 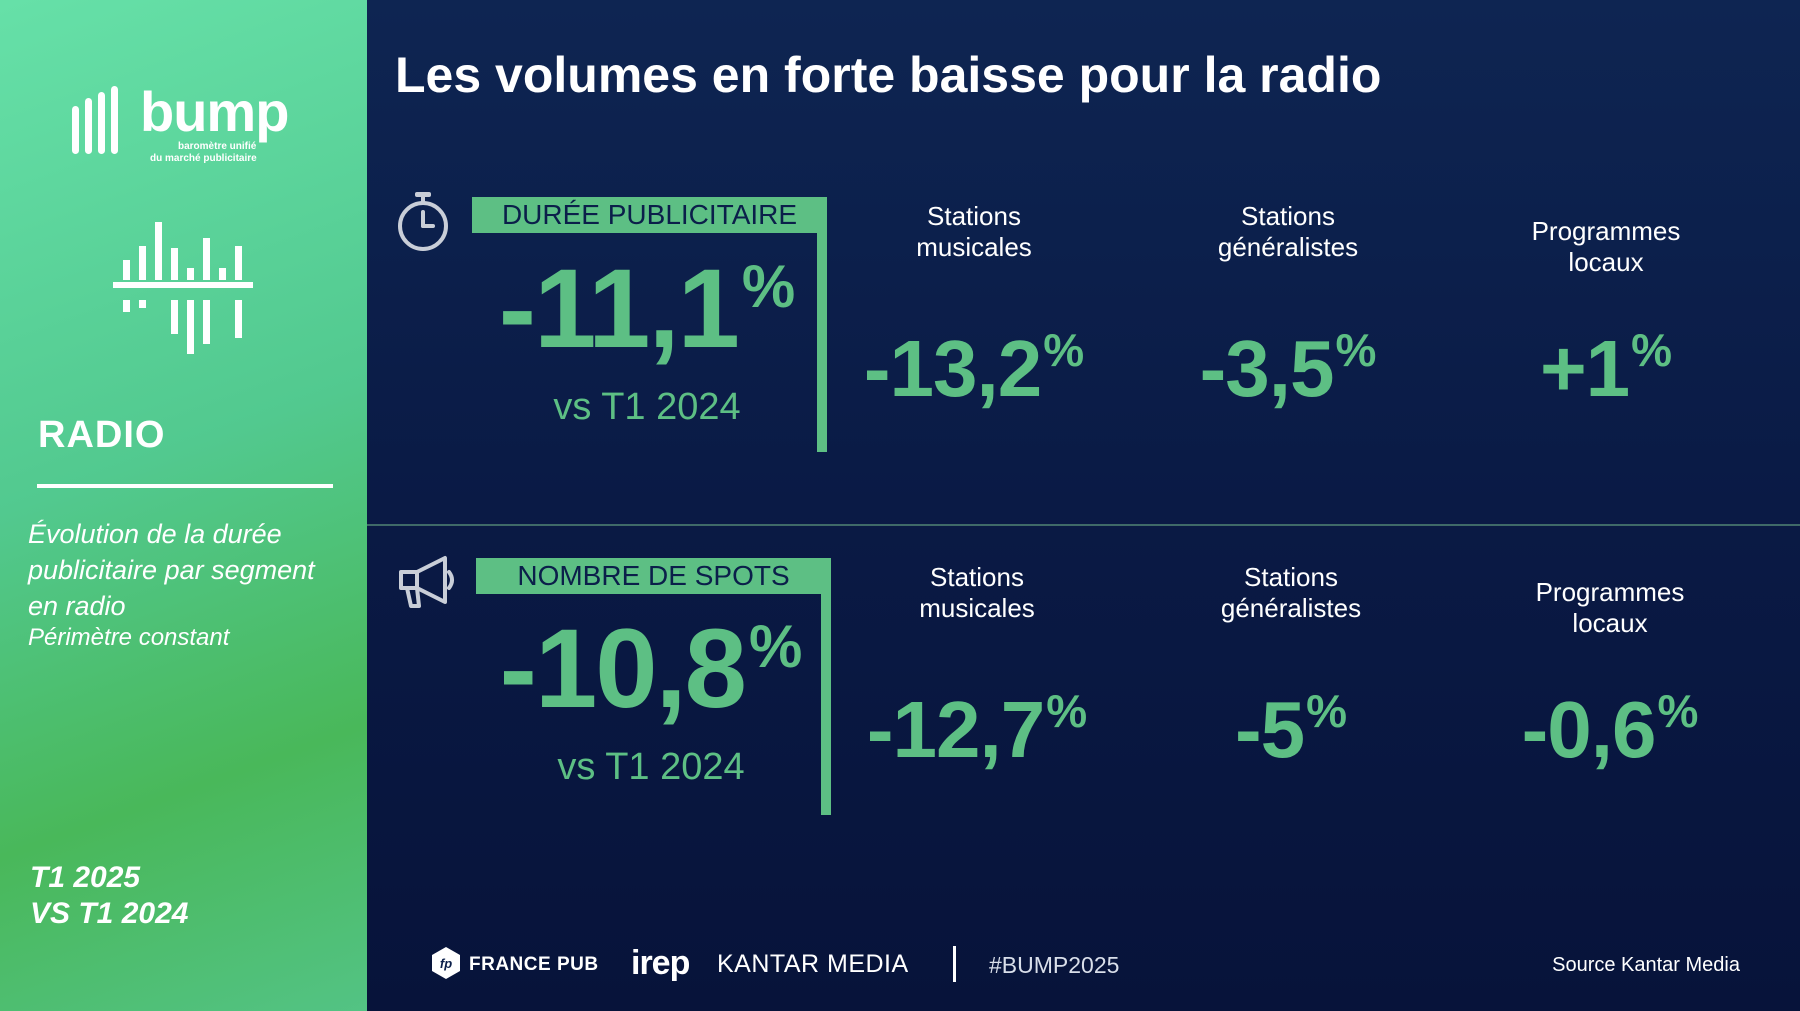 What do you see at coordinates (1610, 729) in the screenshot?
I see `column-value: -0,6%` at bounding box center [1610, 729].